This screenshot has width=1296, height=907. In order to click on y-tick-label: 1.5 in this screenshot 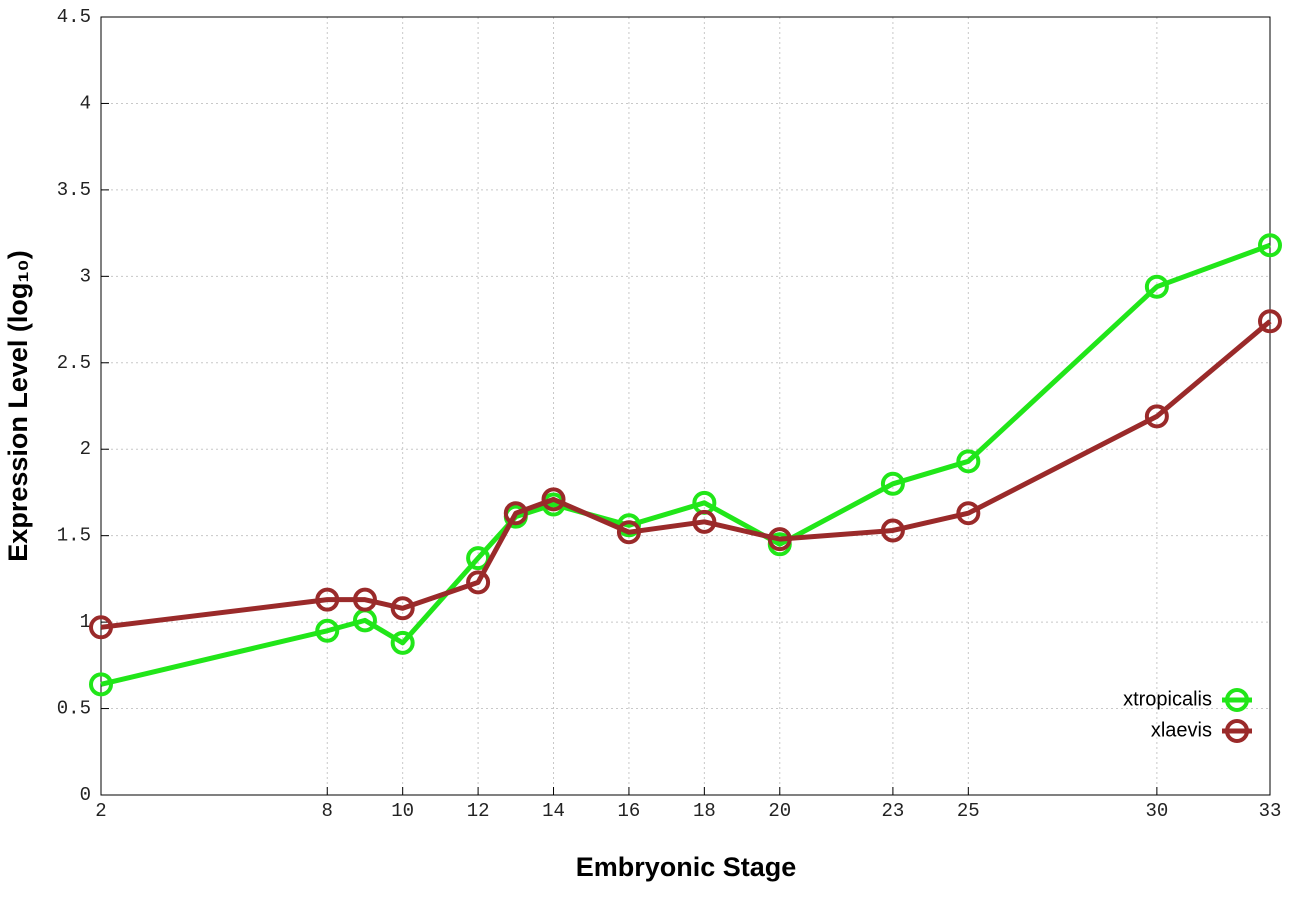, I will do `click(74, 536)`.